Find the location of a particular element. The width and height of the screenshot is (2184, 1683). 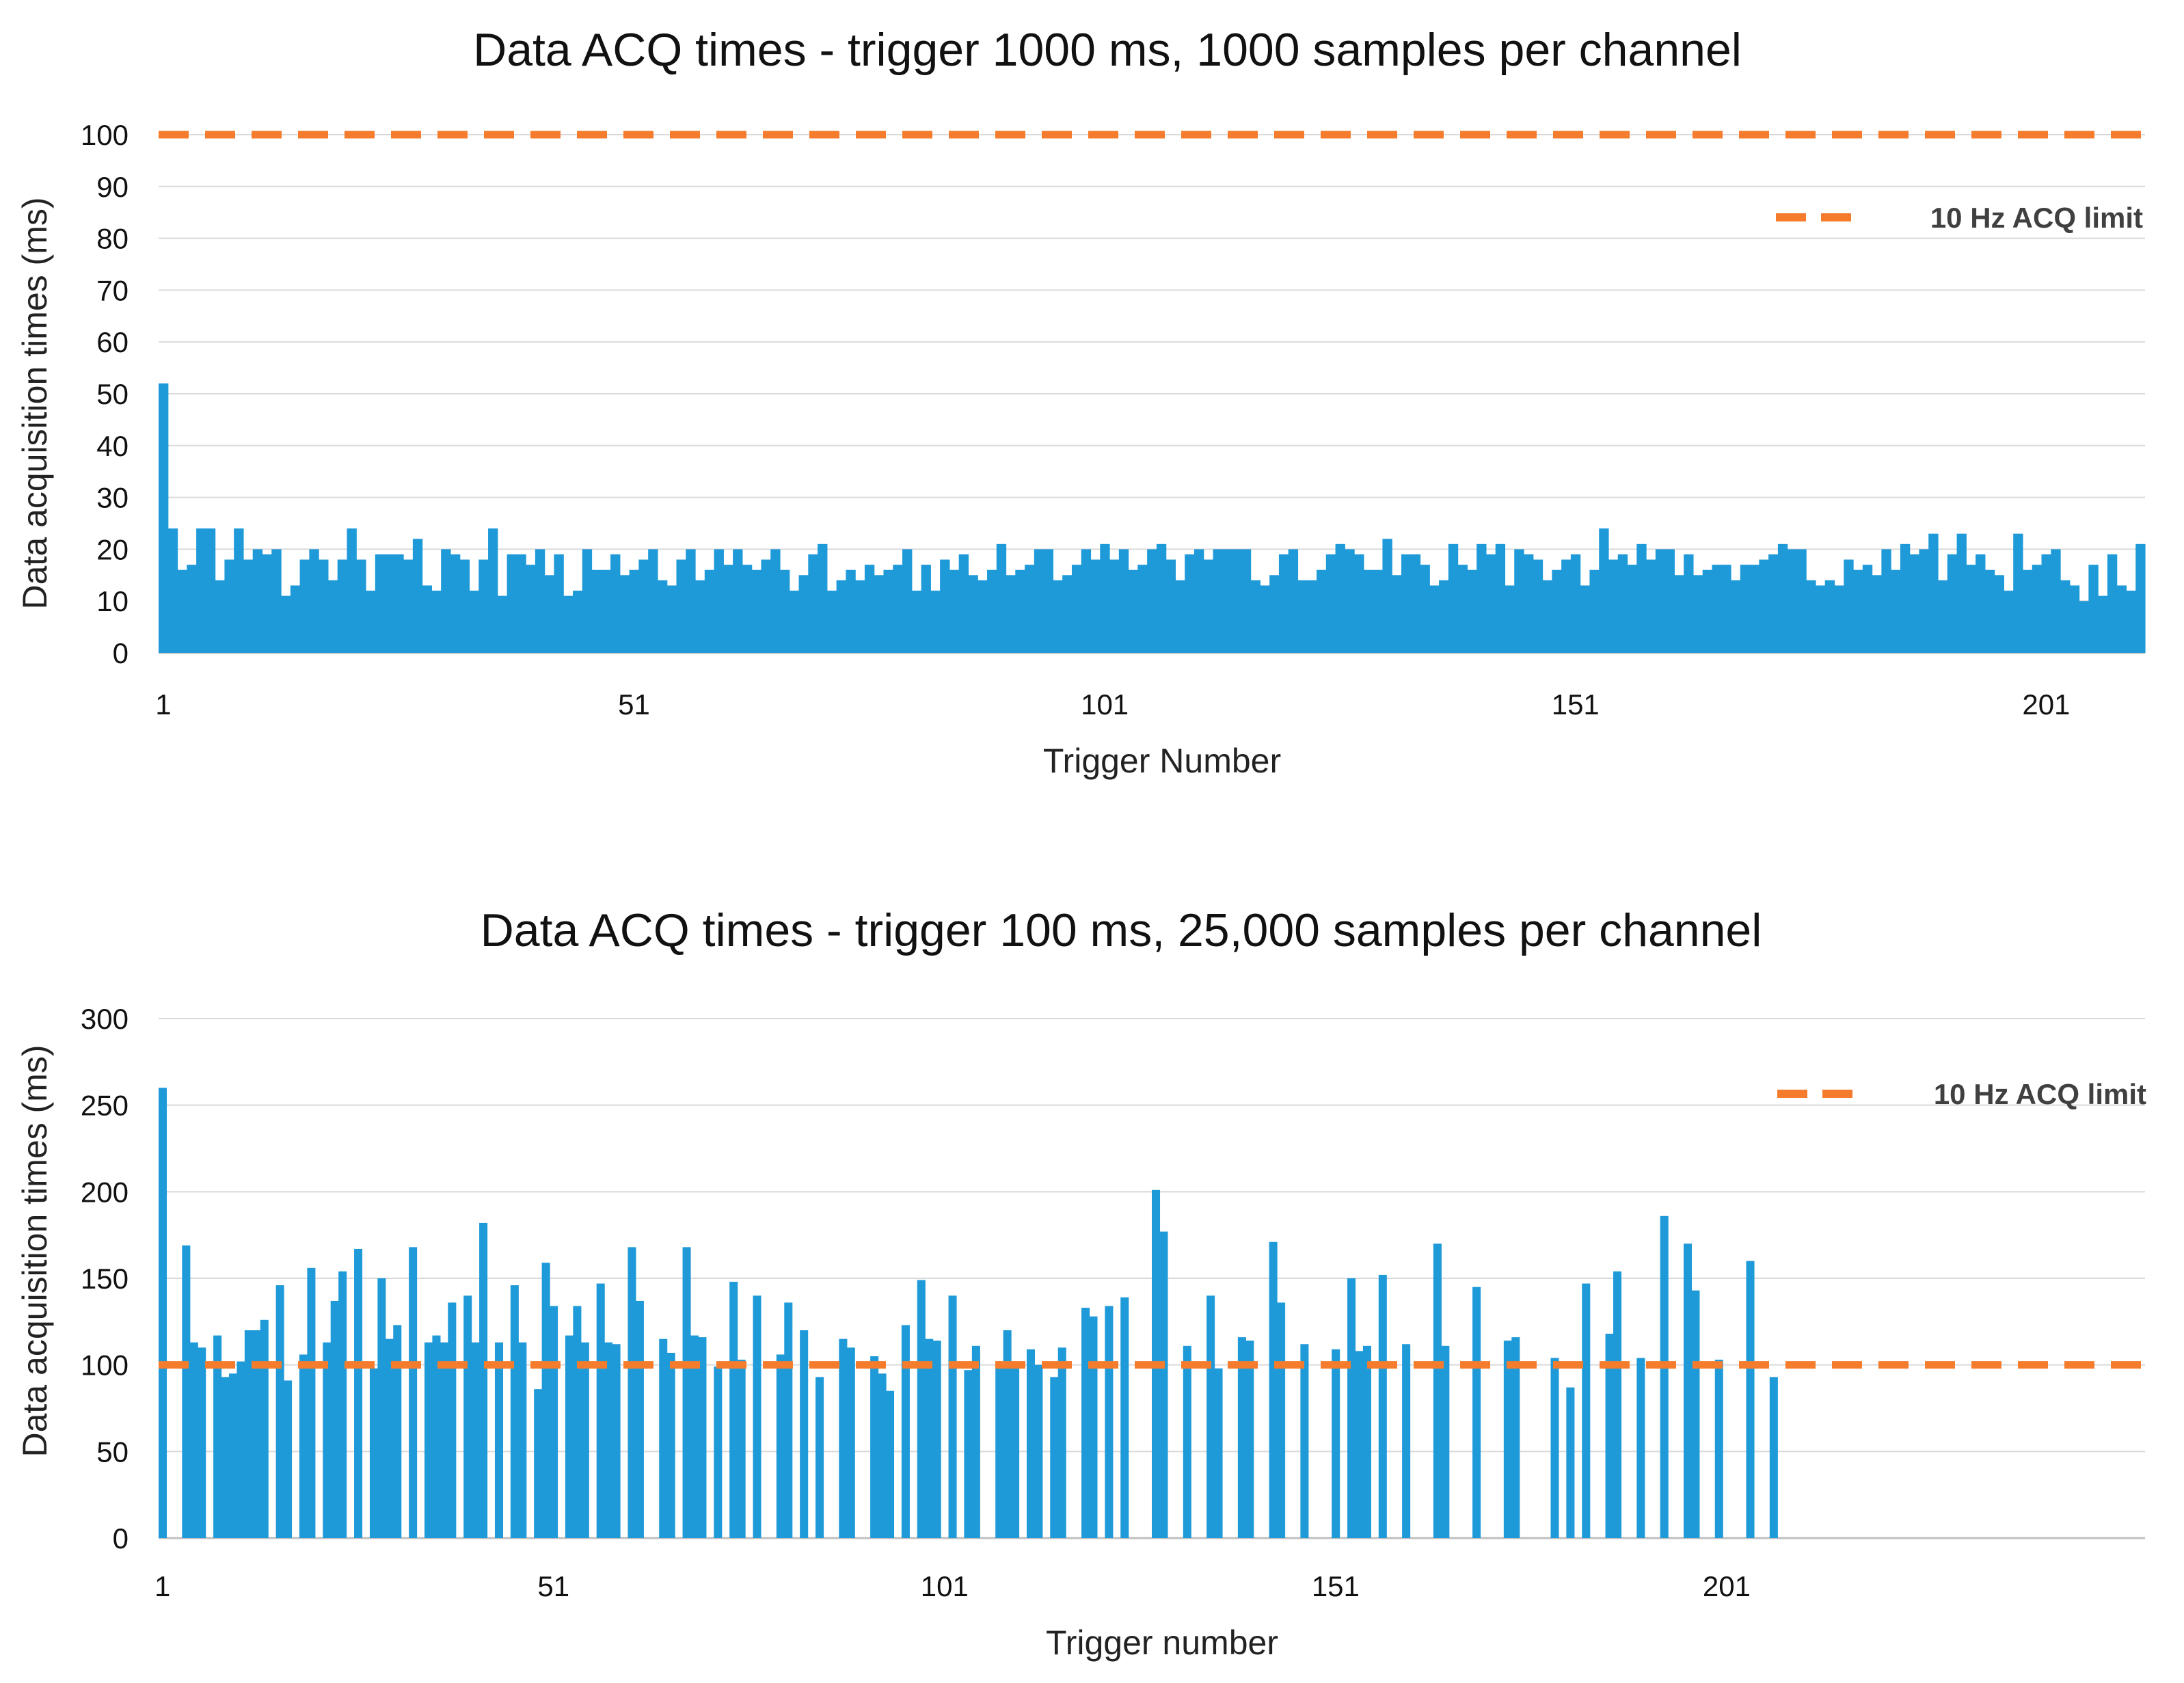

chart-2-legend: 10 Hz ACQ limit is located at coordinates (1962, 1094).